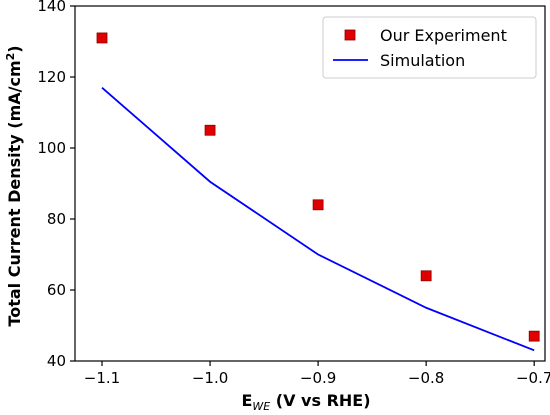 This screenshot has width=550, height=415. Describe the element at coordinates (426, 378) in the screenshot. I see `x-tick-label: −0.8` at that location.